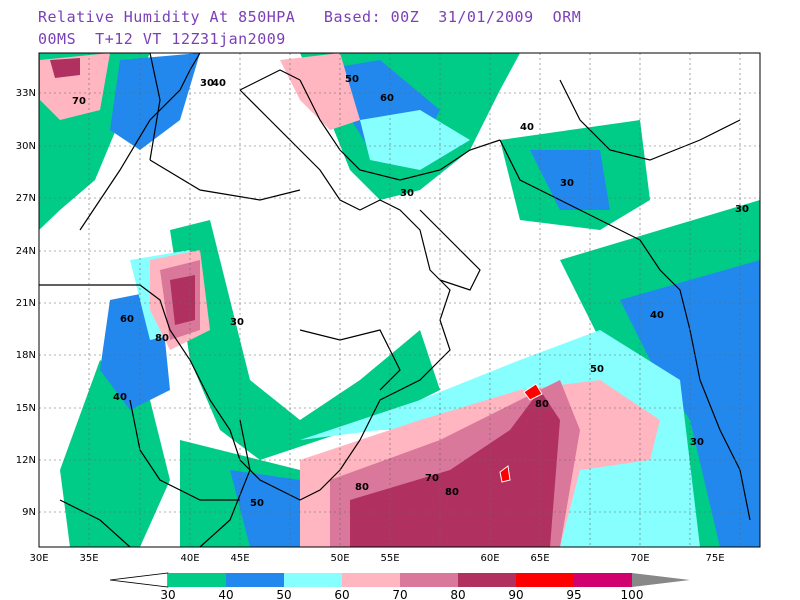  I want to click on lat-label: 30N, so click(26, 146).